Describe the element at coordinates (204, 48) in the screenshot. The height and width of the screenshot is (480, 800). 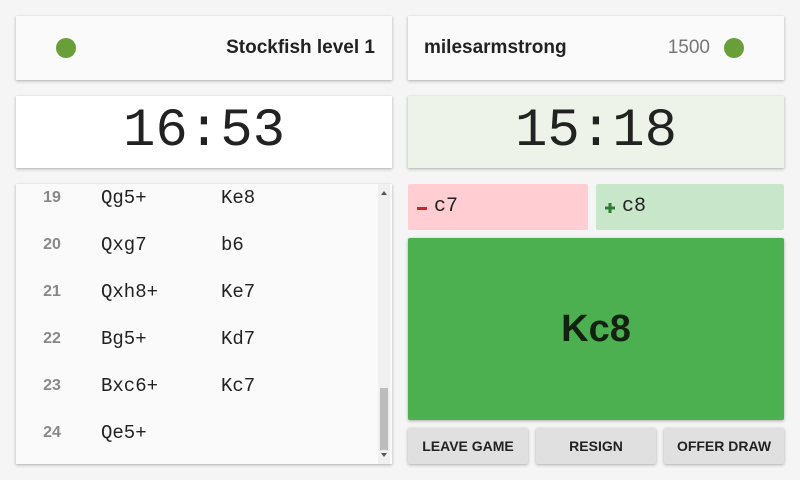
I see `opponent-card: Stockfish level 1` at that location.